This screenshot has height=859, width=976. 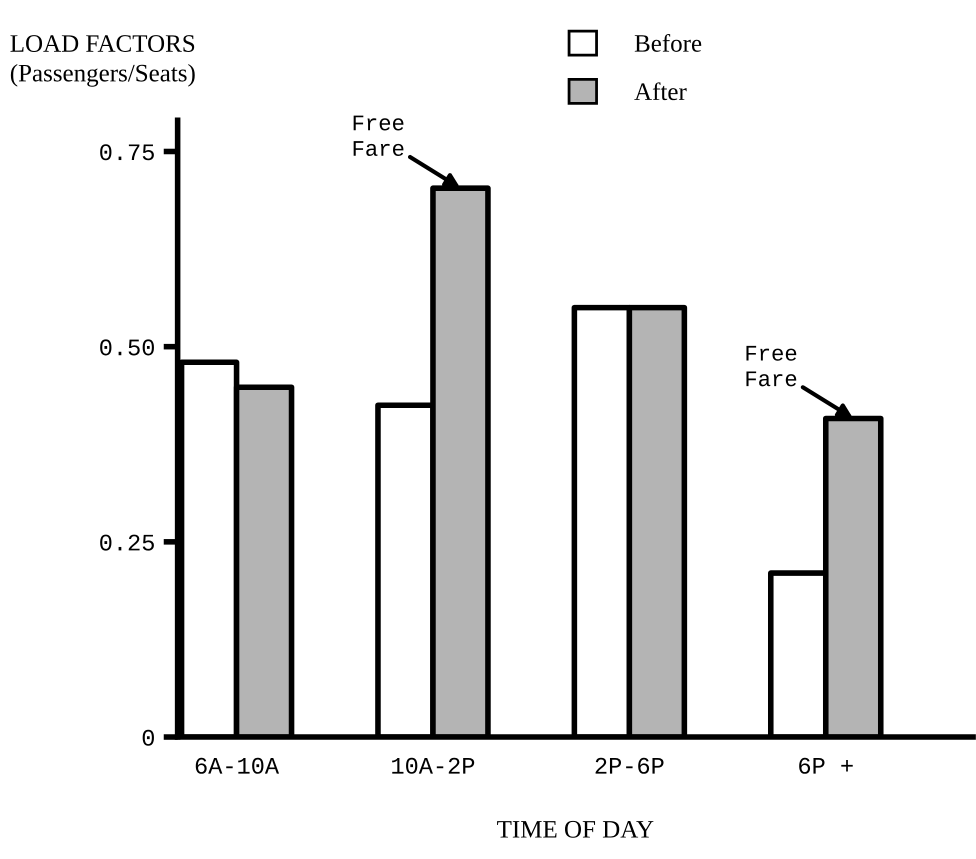 I want to click on y-axis-title: LOAD FACTORS (Passengers/Seats), so click(x=102, y=61).